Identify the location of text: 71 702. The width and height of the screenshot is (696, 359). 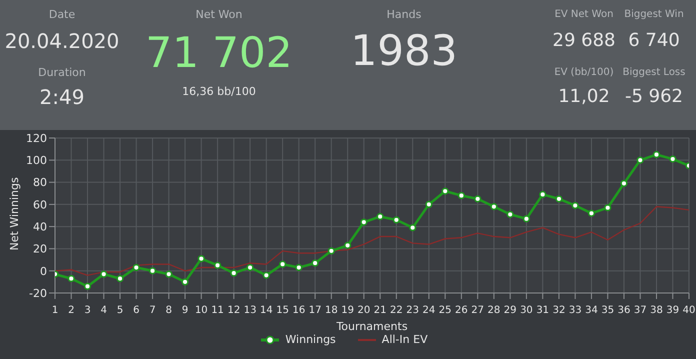
(219, 52).